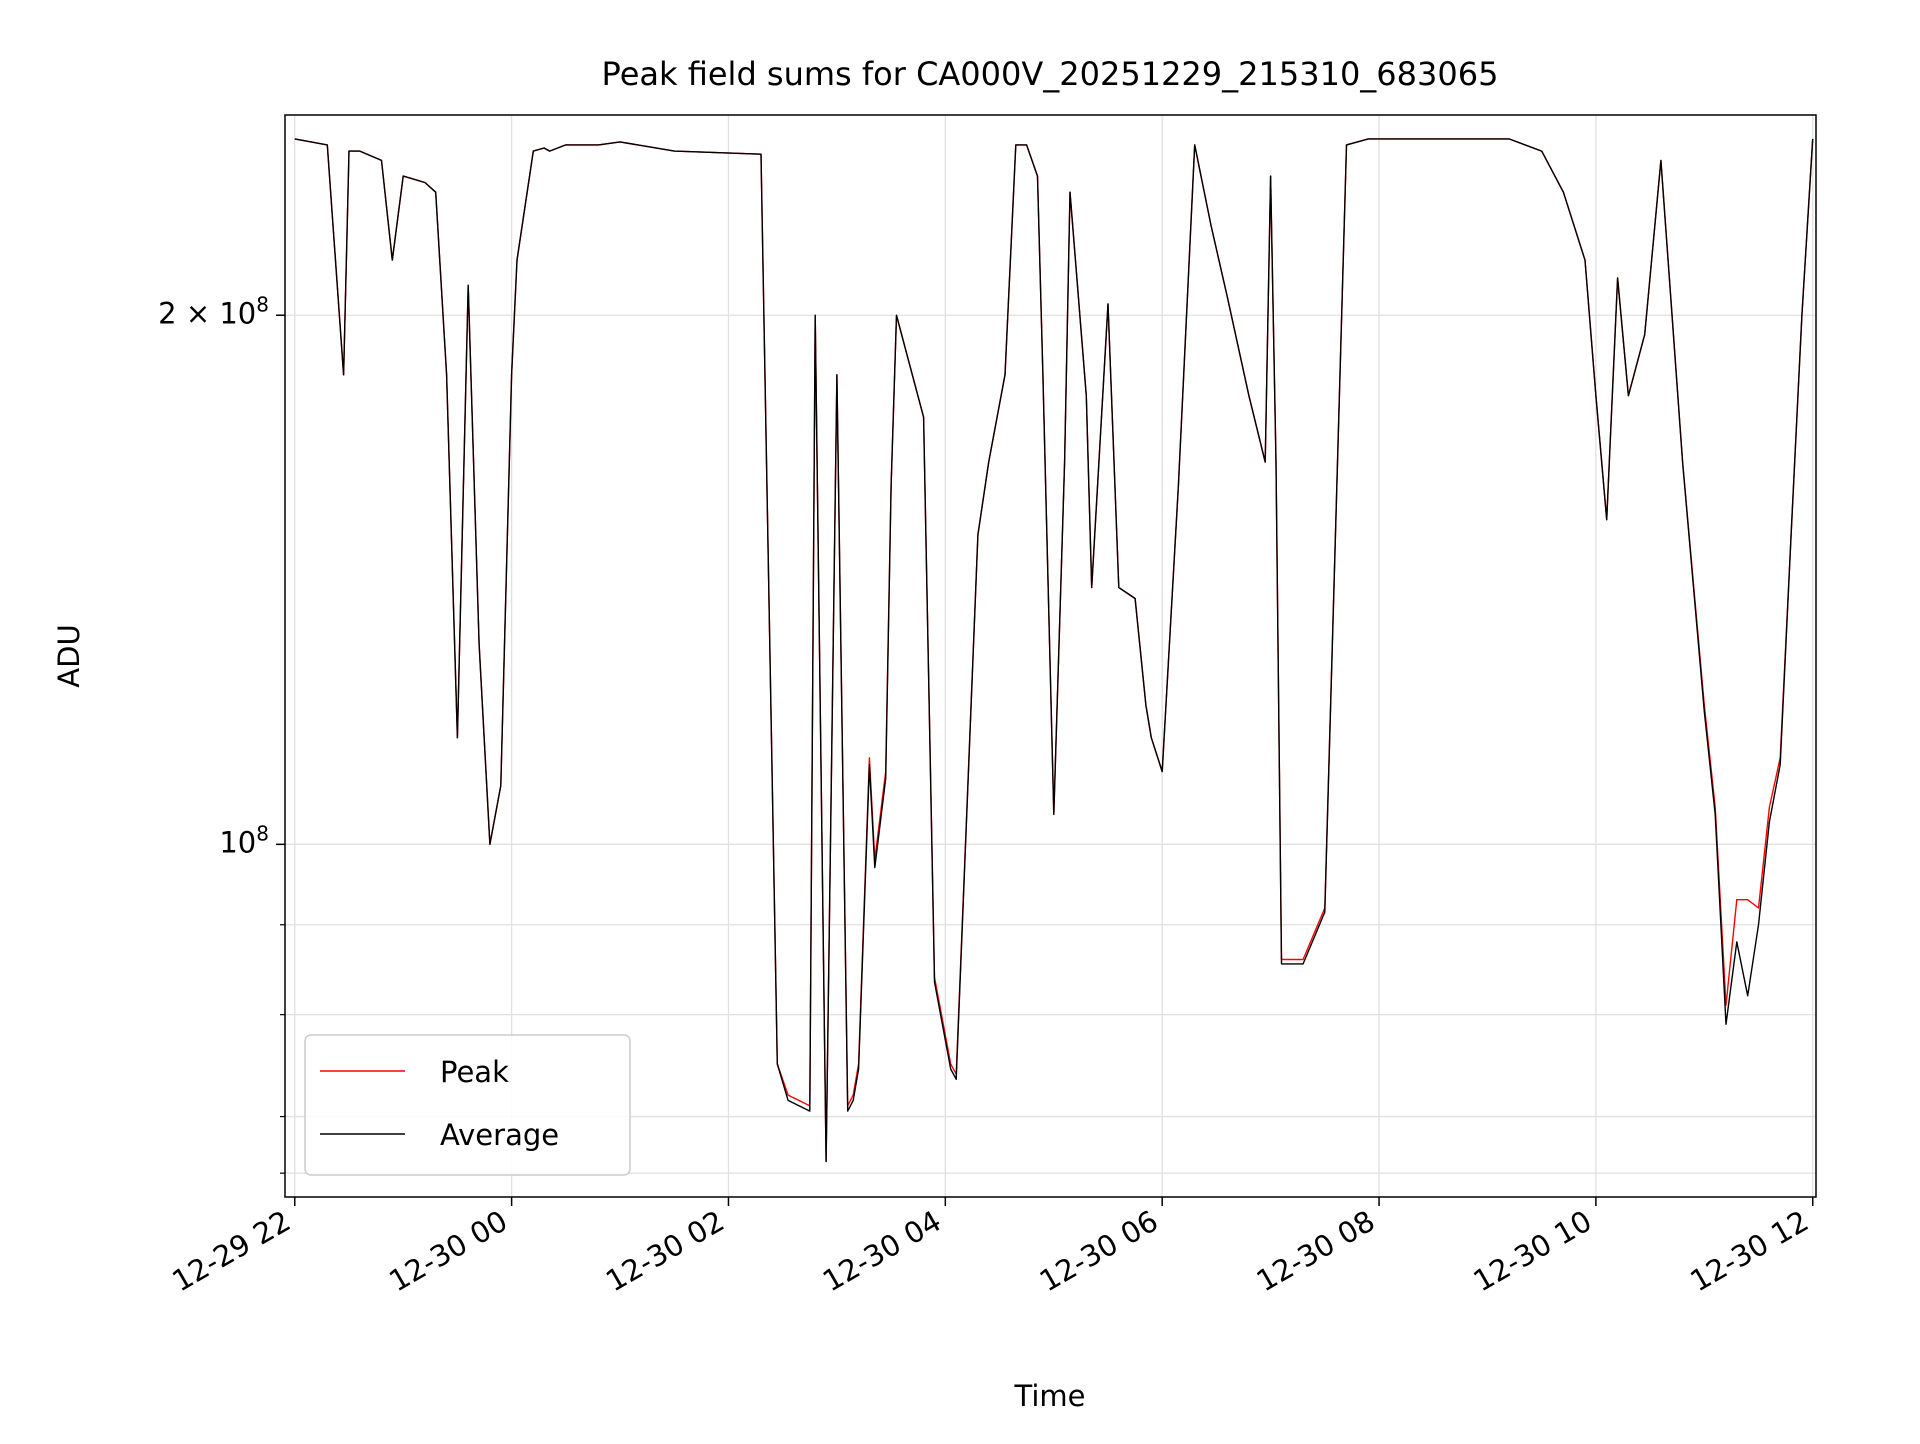 The image size is (1920, 1444). What do you see at coordinates (221, 733) in the screenshot?
I see `y-axis: 108 2 × 108` at bounding box center [221, 733].